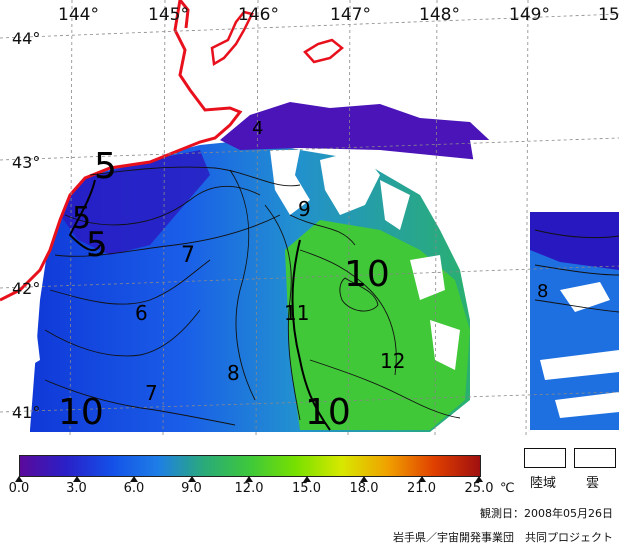  I want to click on contour-label: 9, so click(304, 209).